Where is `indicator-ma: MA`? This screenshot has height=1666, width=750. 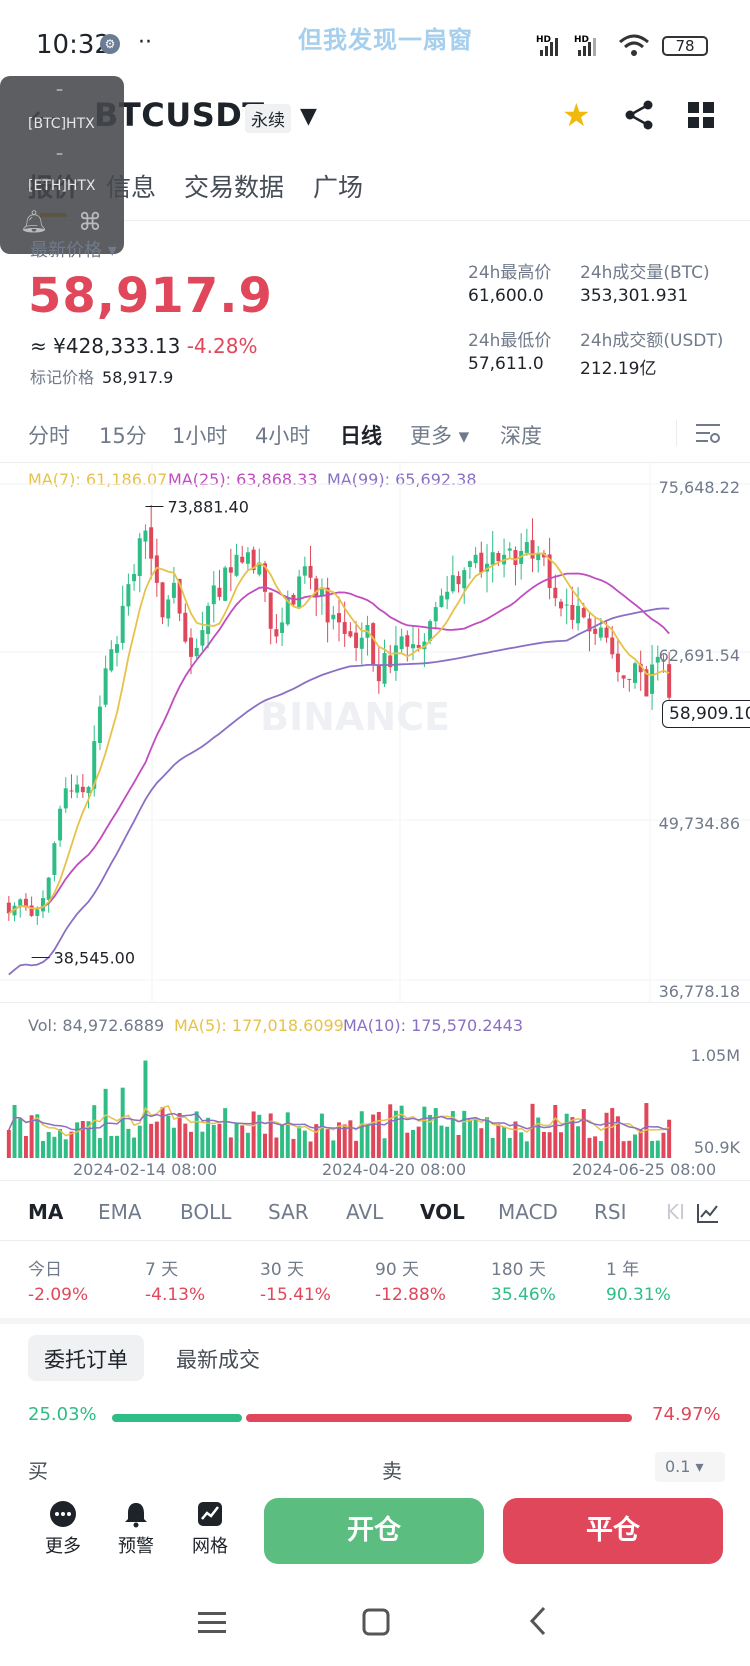 indicator-ma: MA is located at coordinates (46, 1212).